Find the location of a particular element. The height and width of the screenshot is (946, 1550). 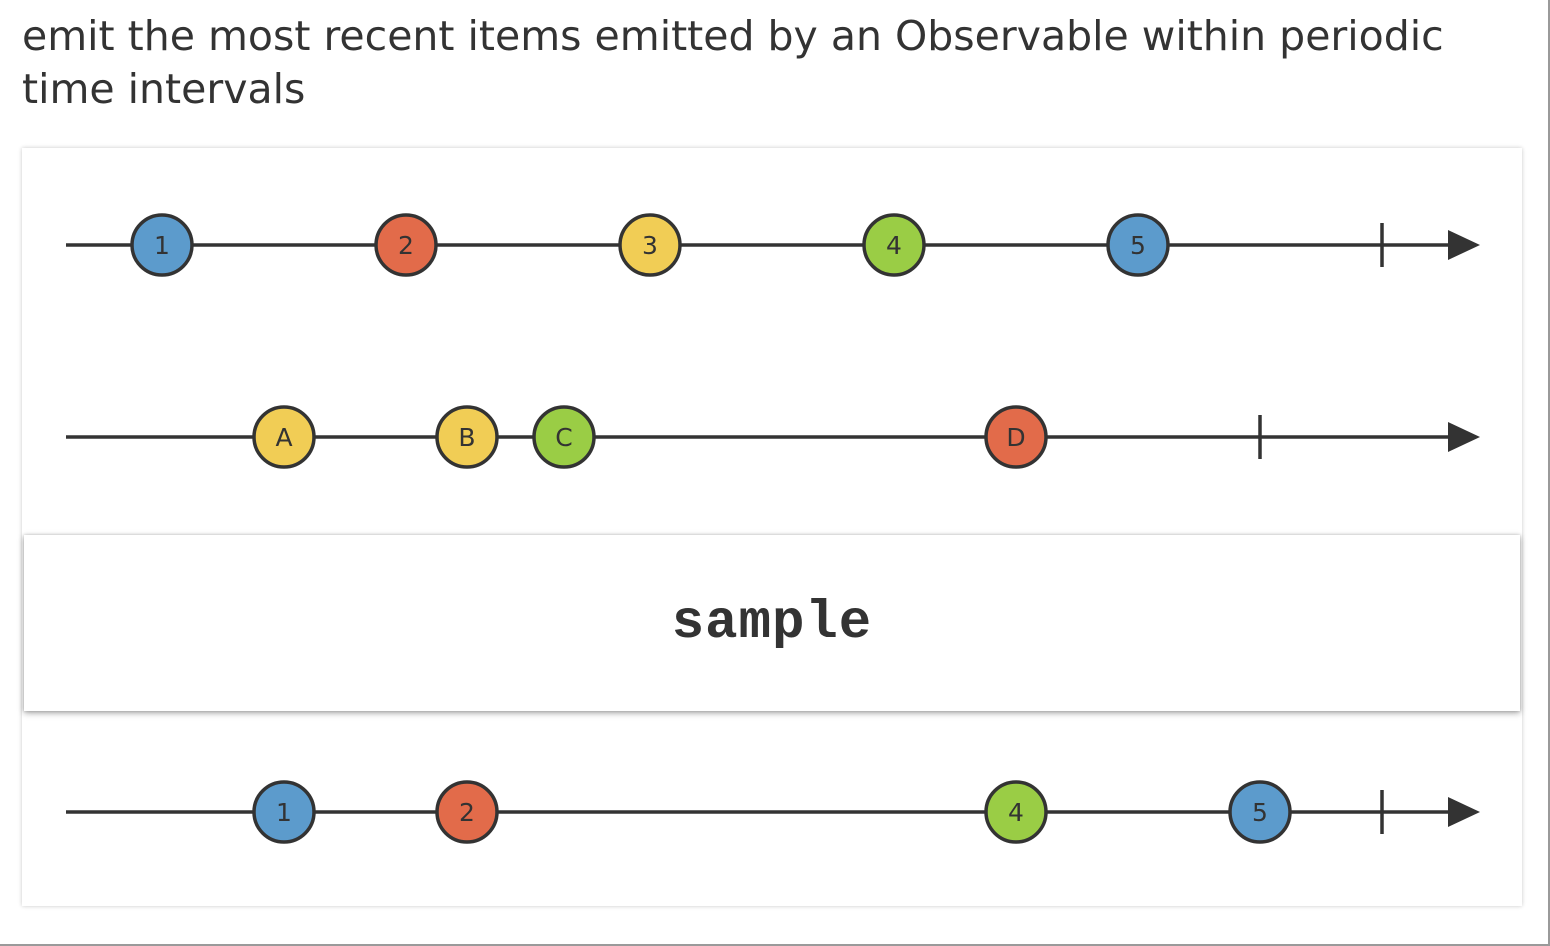

marble-label: D is located at coordinates (1015, 437).